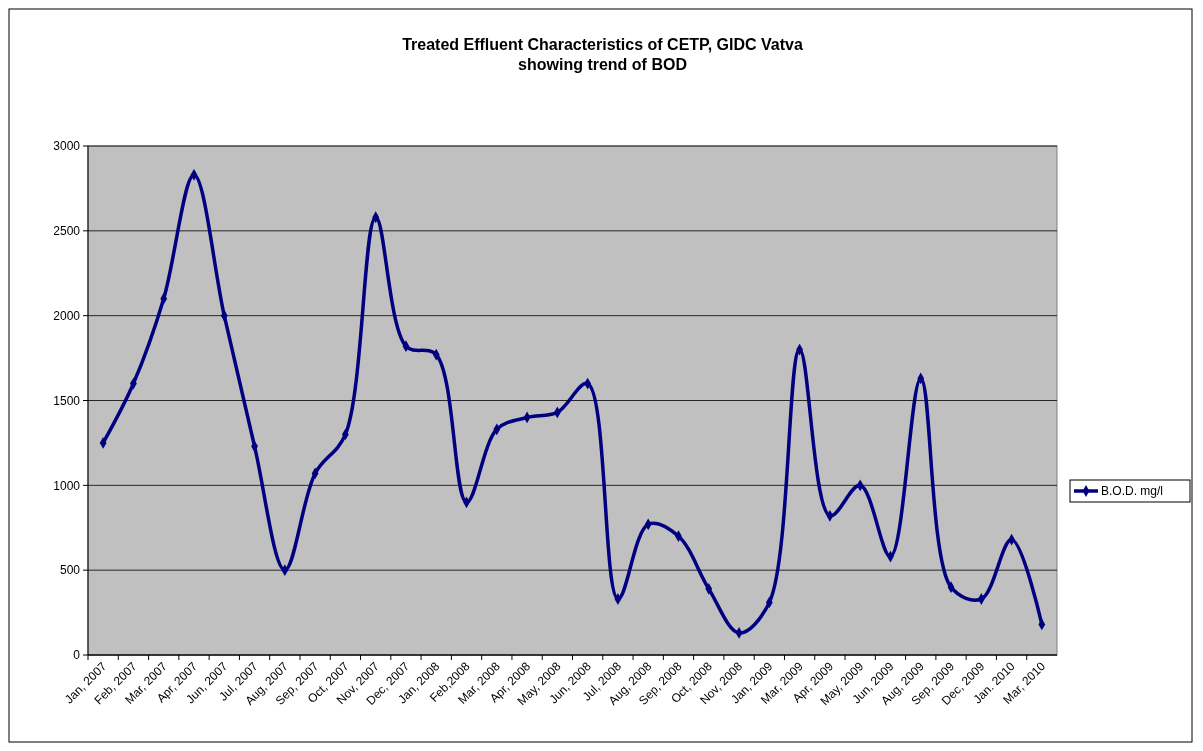 Image resolution: width=1203 pixels, height=751 pixels. I want to click on y-tick-label: 3000, so click(67, 146).